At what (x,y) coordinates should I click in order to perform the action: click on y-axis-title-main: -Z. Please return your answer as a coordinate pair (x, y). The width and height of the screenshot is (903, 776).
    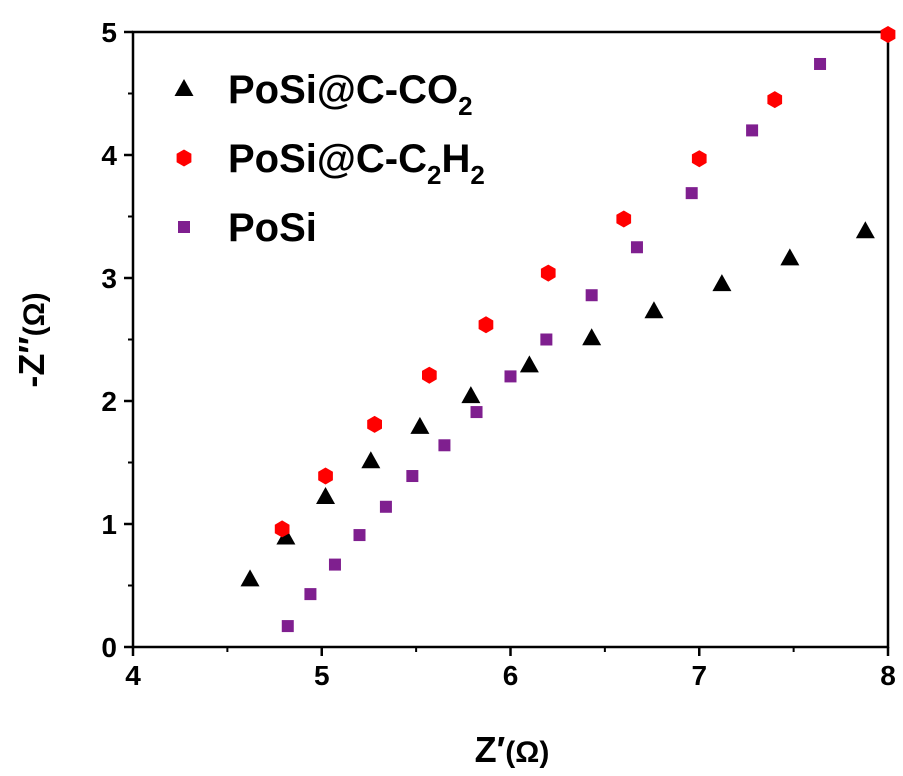
    Looking at the image, I should click on (31, 371).